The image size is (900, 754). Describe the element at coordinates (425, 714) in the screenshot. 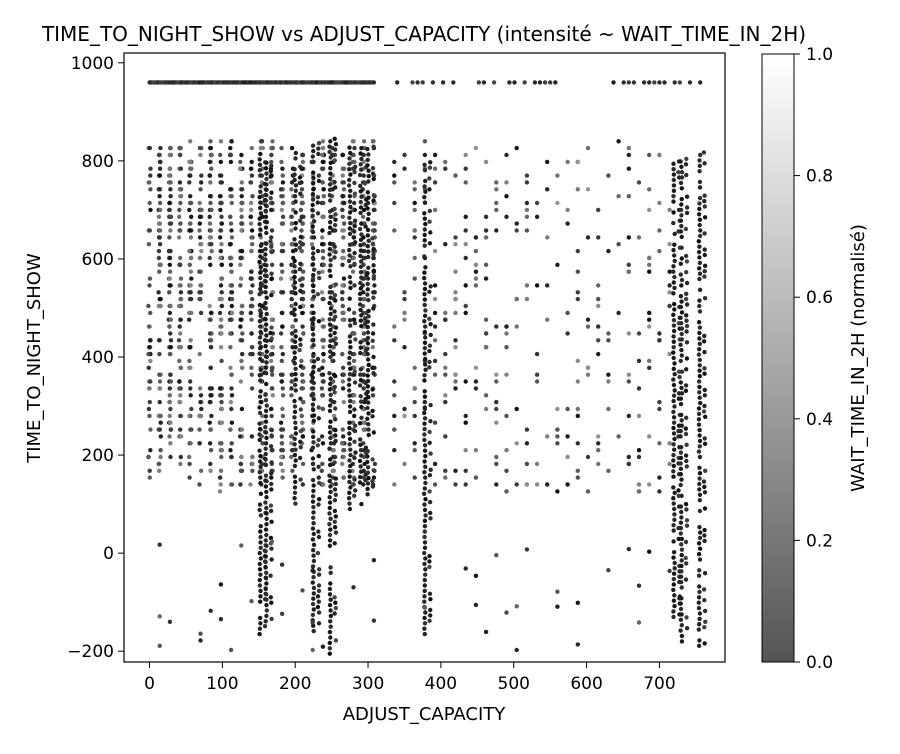

I see `x-axis-label: ADJUST_CAPACITY` at that location.